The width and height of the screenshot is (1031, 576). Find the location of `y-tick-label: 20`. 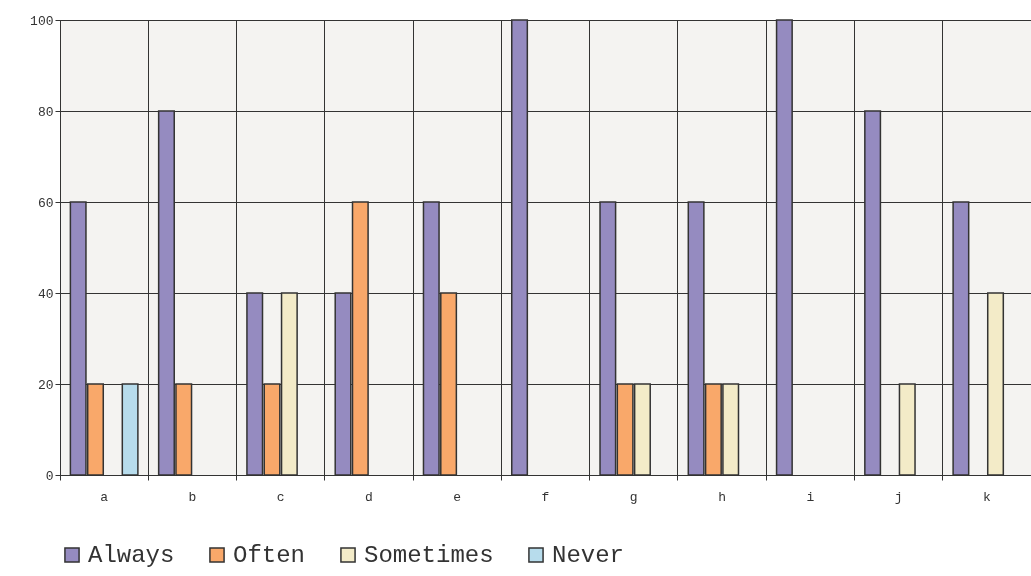

y-tick-label: 20 is located at coordinates (45, 385).